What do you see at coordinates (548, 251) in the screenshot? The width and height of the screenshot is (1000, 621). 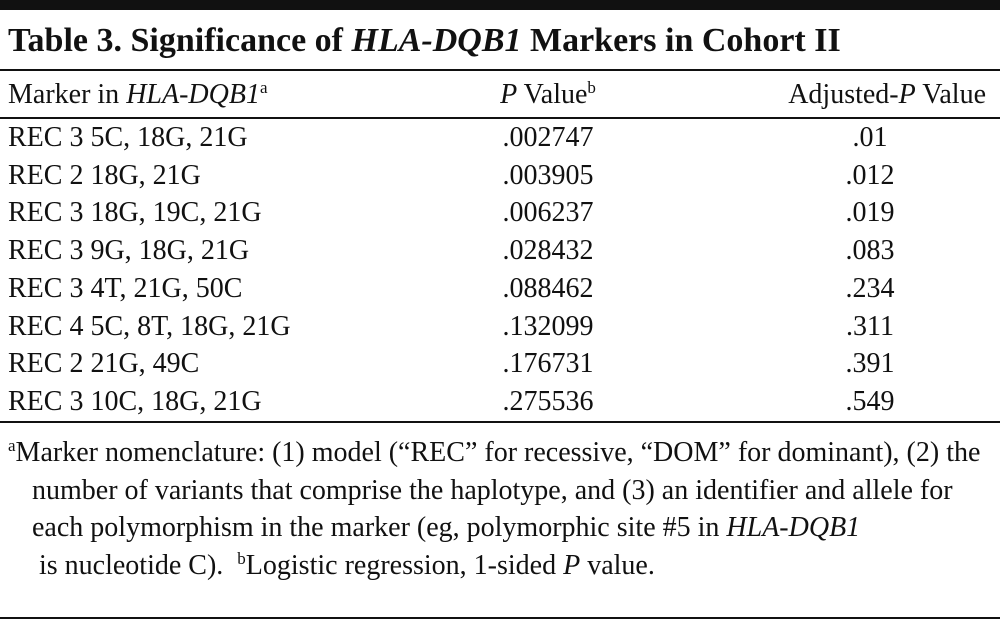 I see `table-cell: .028432` at bounding box center [548, 251].